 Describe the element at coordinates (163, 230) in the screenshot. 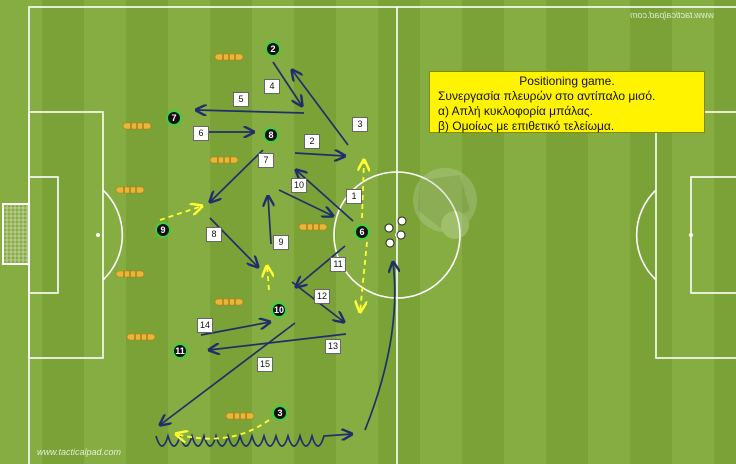

I see `player-9: 9` at that location.